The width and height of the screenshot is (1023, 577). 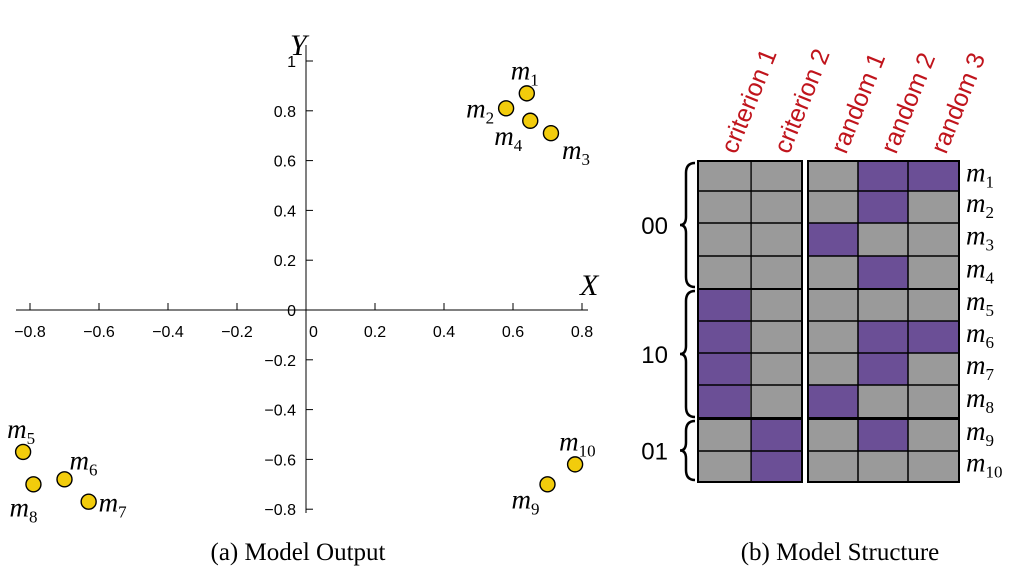 I want to click on y-tick-label: 0, so click(x=291, y=311).